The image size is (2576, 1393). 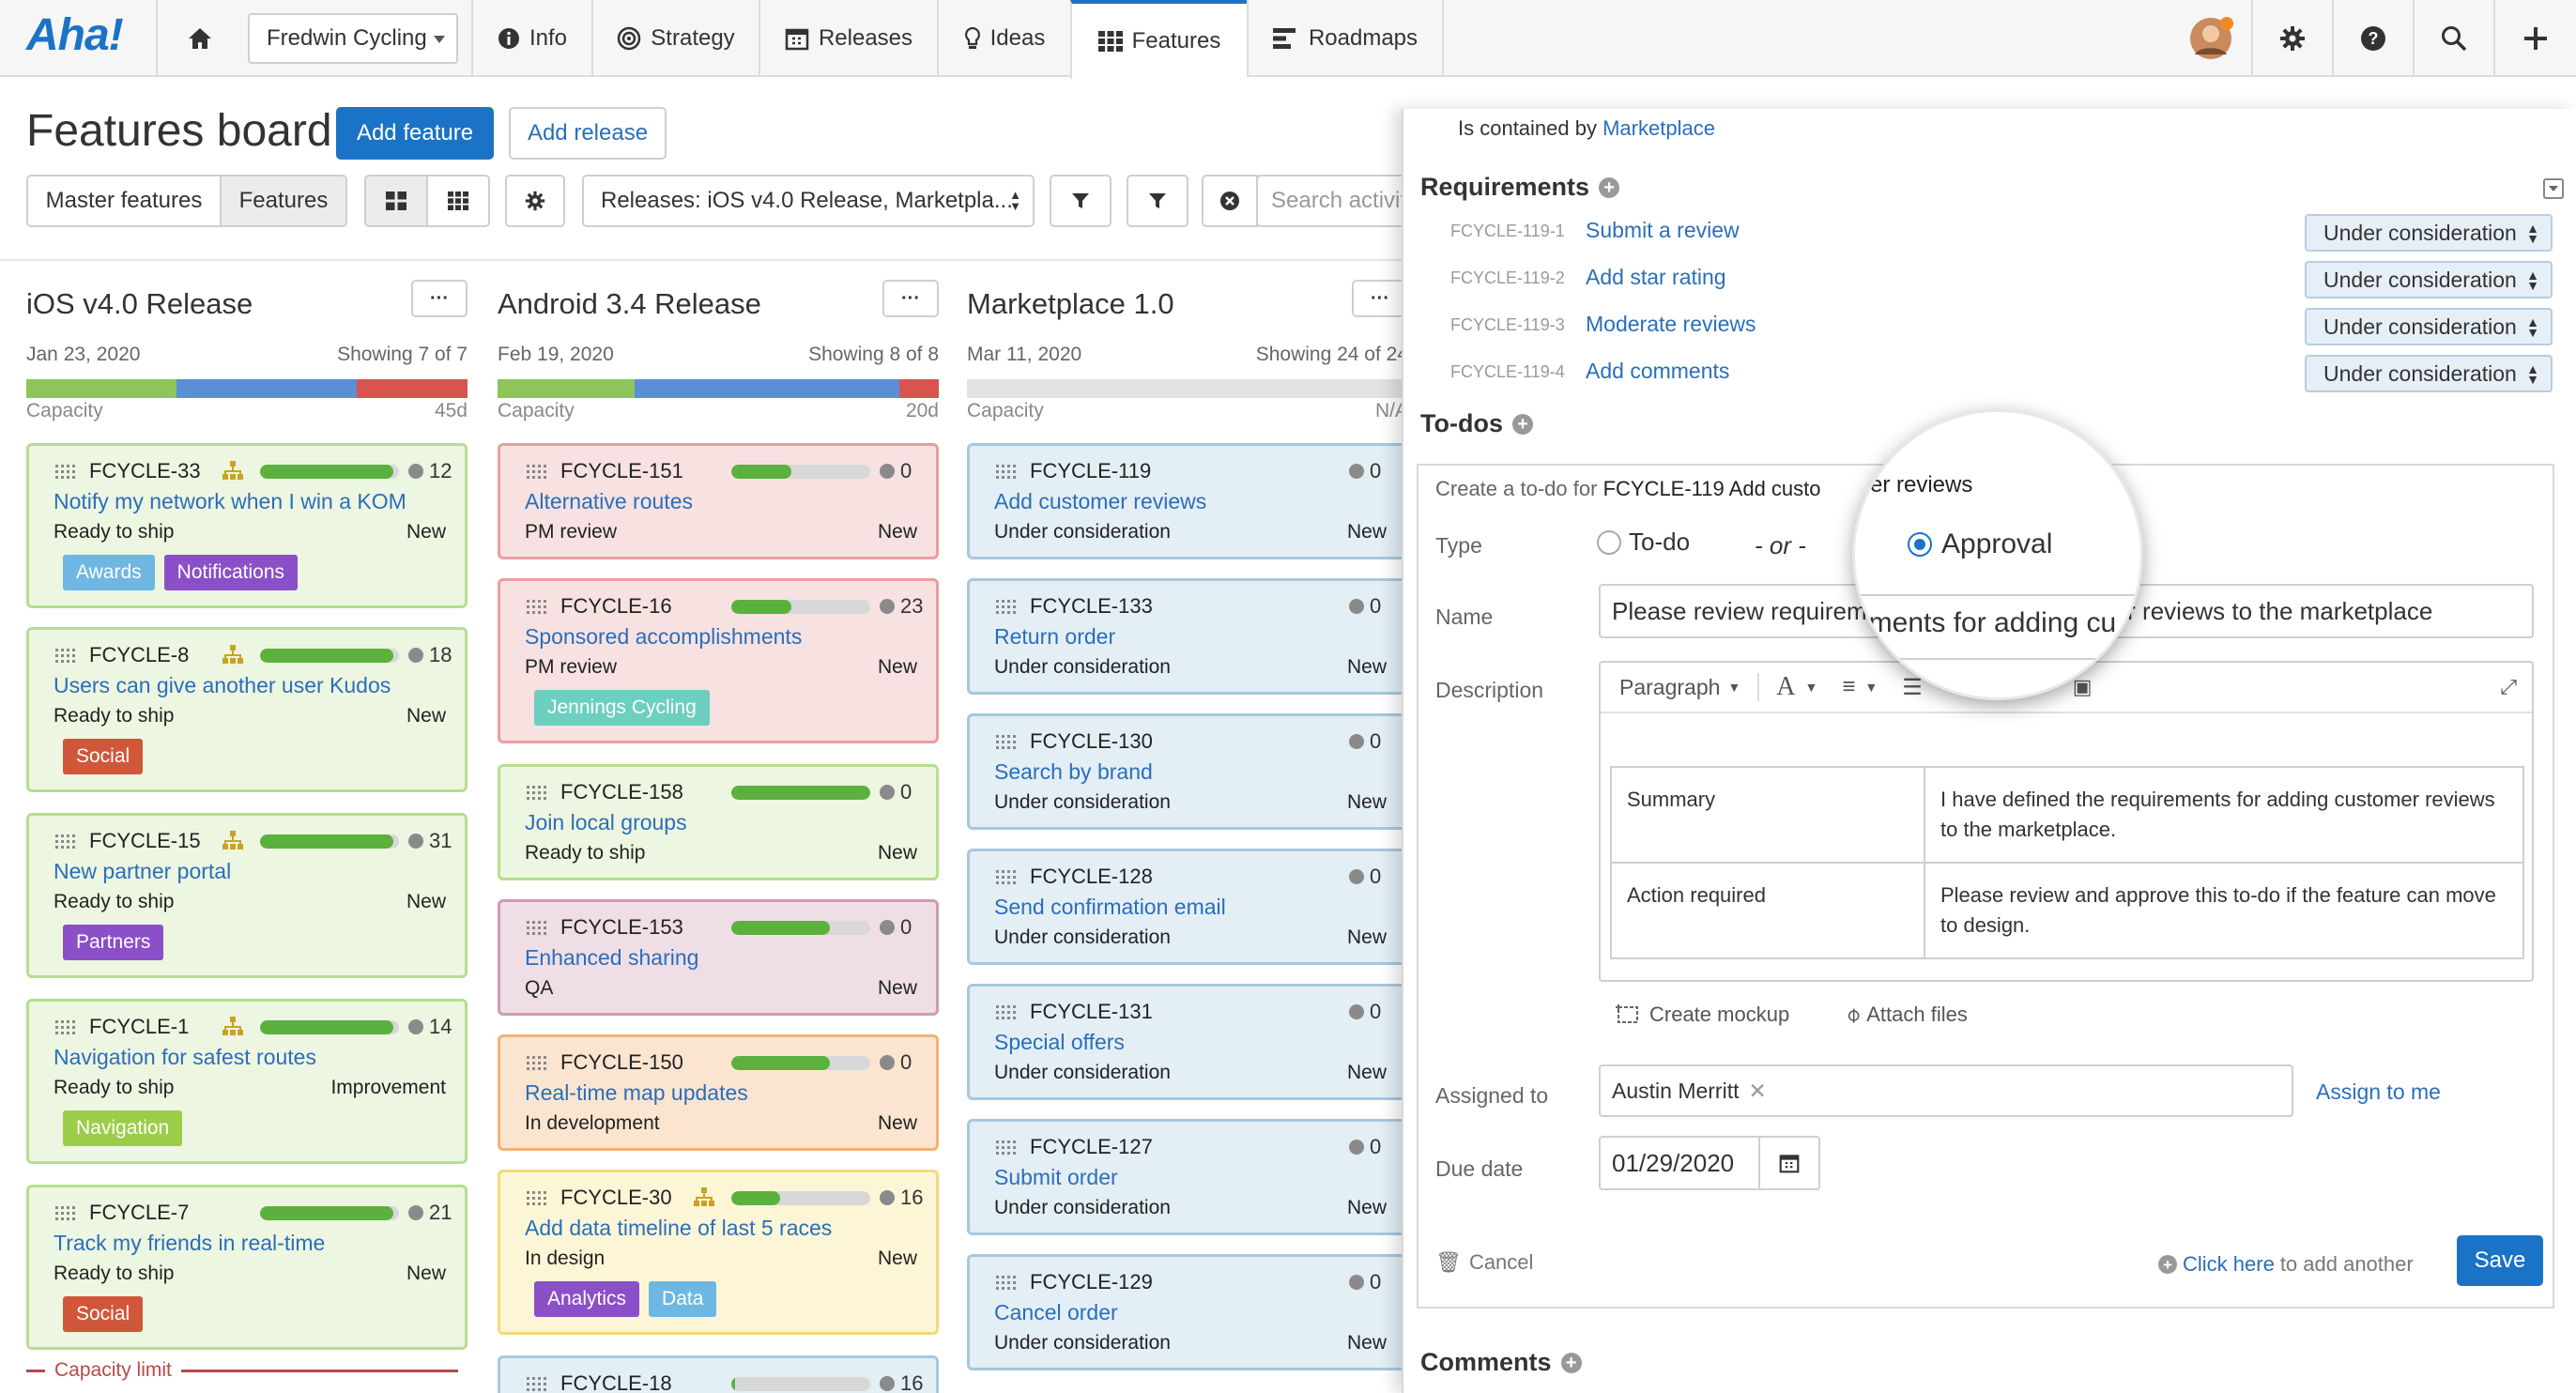 I want to click on feature-name: Navigation for safest routes, so click(x=185, y=1057).